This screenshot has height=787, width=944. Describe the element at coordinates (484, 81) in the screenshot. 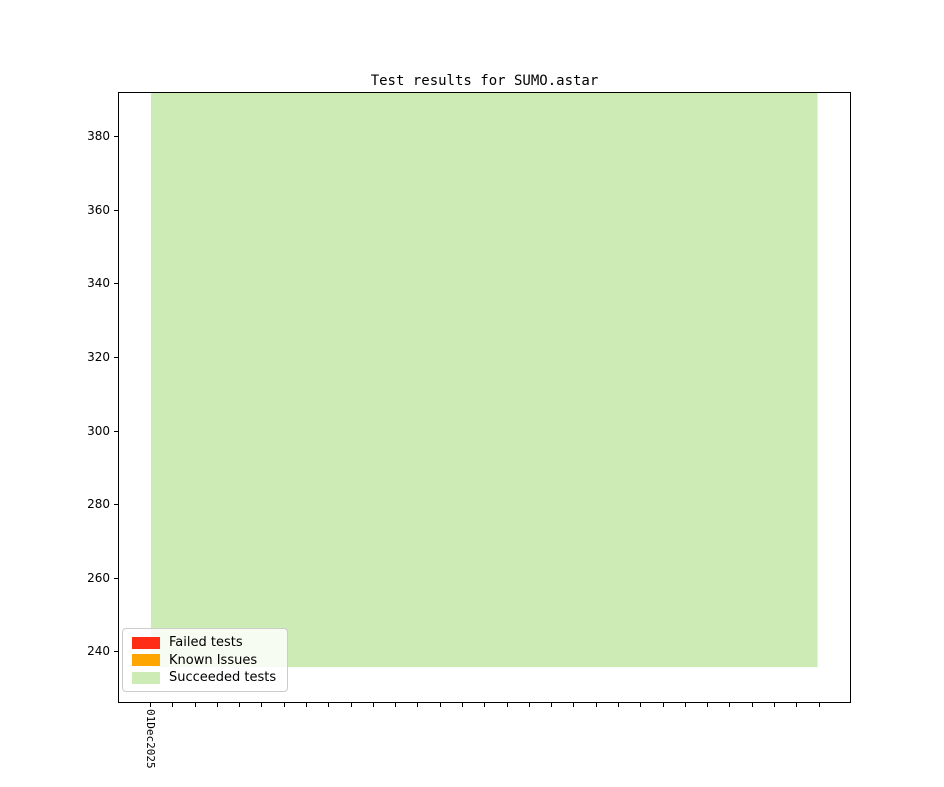

I see `chart-title: Test results for SUMO.astar` at that location.